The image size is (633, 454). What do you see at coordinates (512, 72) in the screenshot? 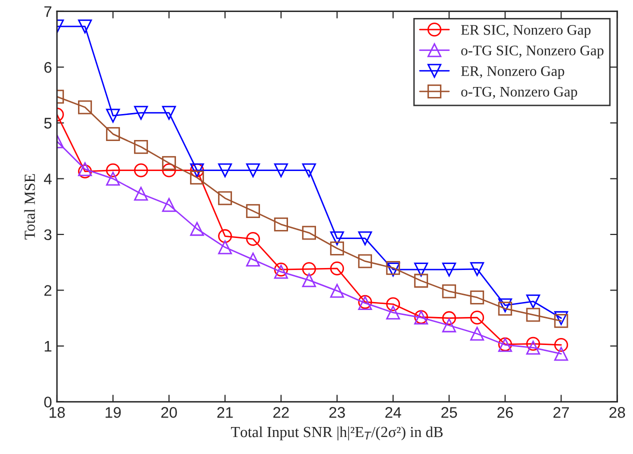
I see `legend-label: ER, Nonzero Gap` at bounding box center [512, 72].